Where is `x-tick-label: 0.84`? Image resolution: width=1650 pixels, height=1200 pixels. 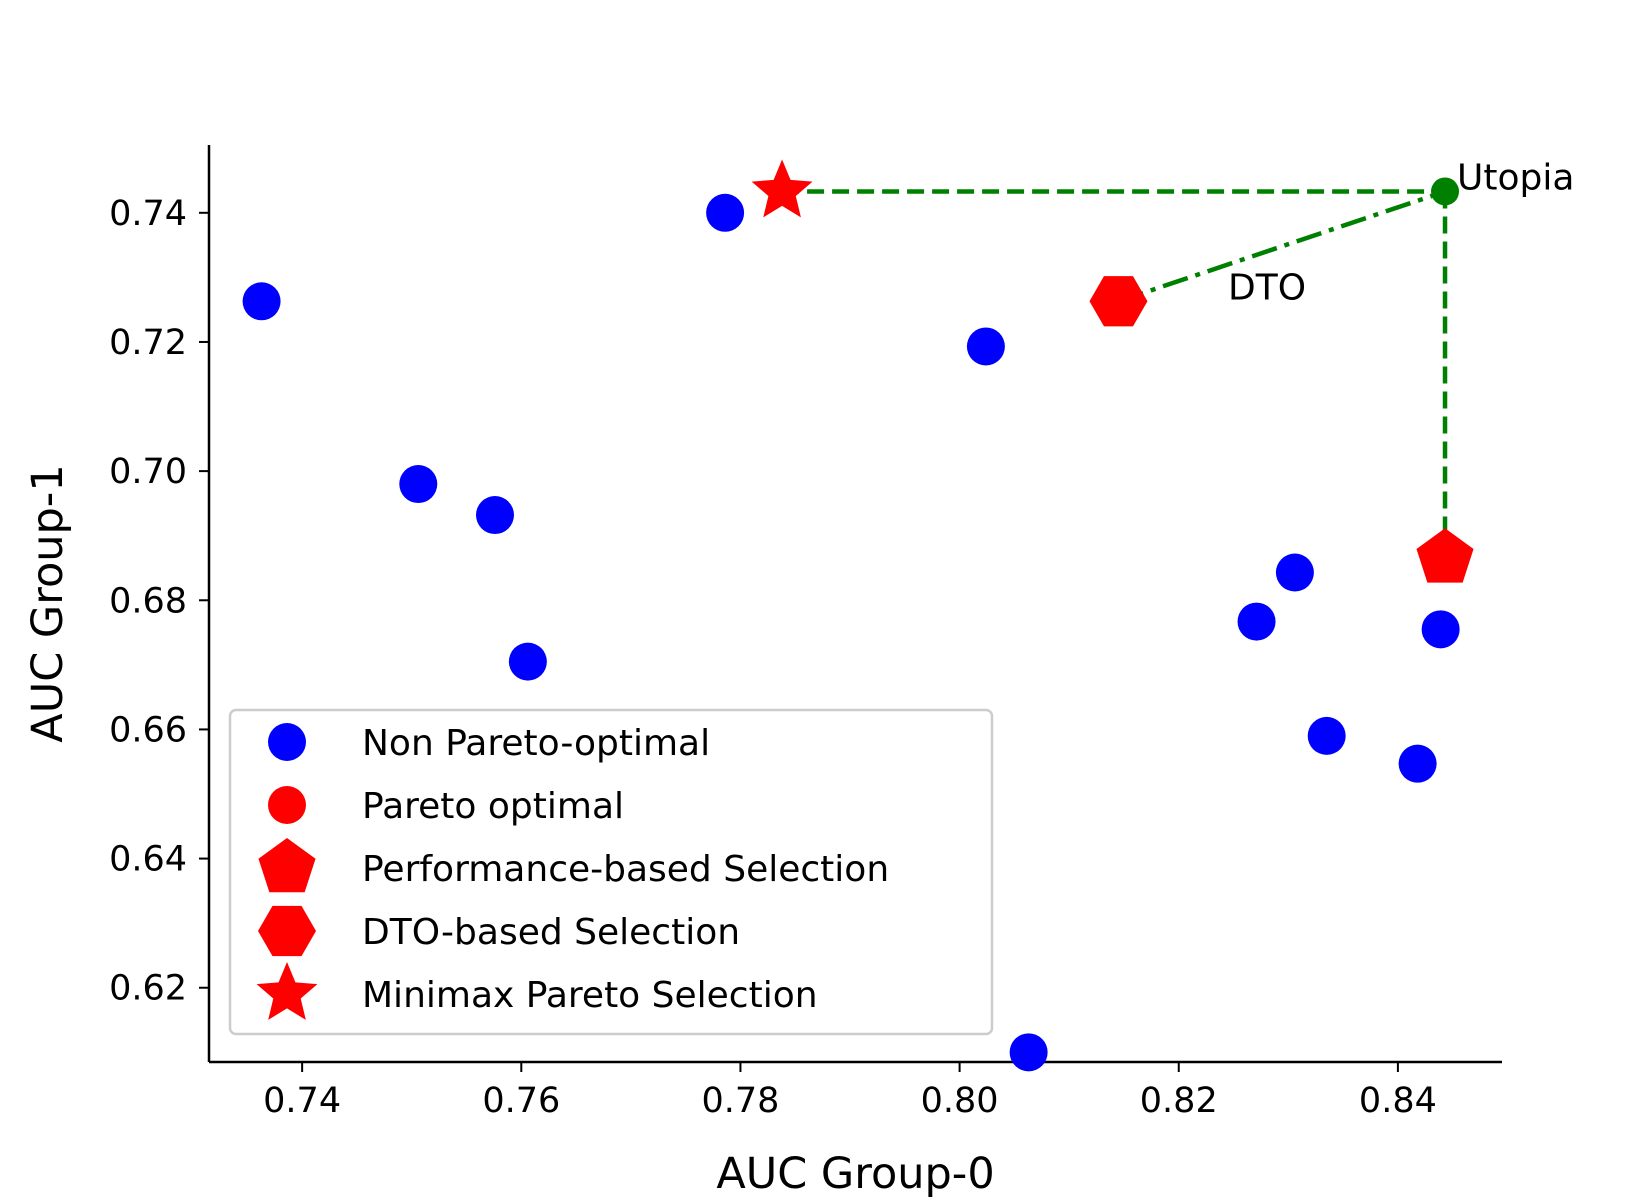
x-tick-label: 0.84 is located at coordinates (1398, 1101).